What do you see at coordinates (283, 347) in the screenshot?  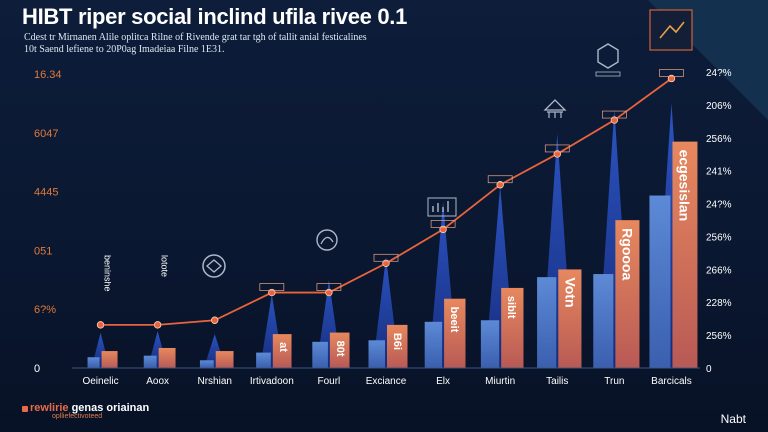 I see `bar-value-label: at` at bounding box center [283, 347].